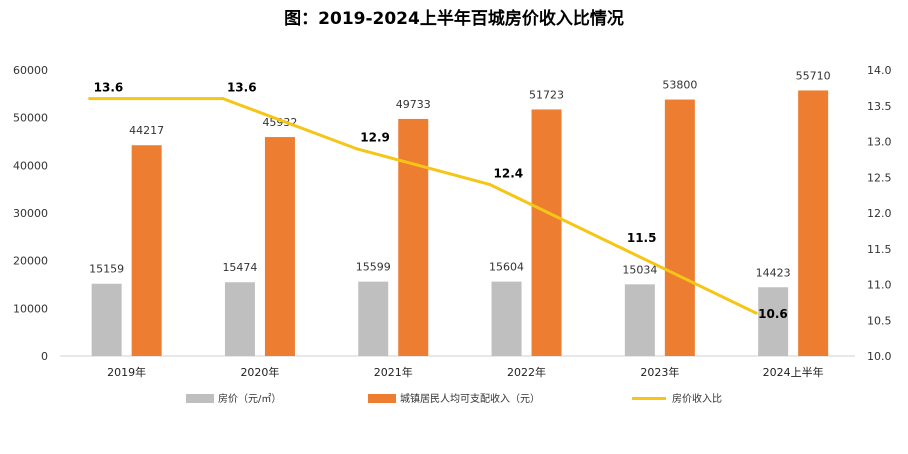 The width and height of the screenshot is (908, 454). Describe the element at coordinates (879, 320) in the screenshot. I see `right-tick-label: 10.5` at that location.